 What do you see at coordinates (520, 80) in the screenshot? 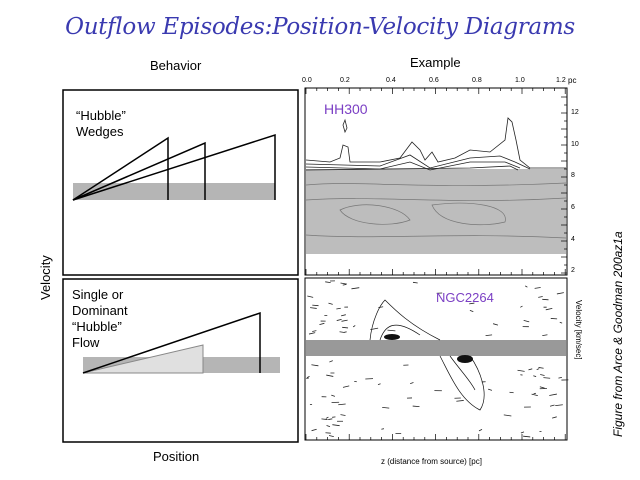
I see `tick-label: 1.0` at bounding box center [520, 80].